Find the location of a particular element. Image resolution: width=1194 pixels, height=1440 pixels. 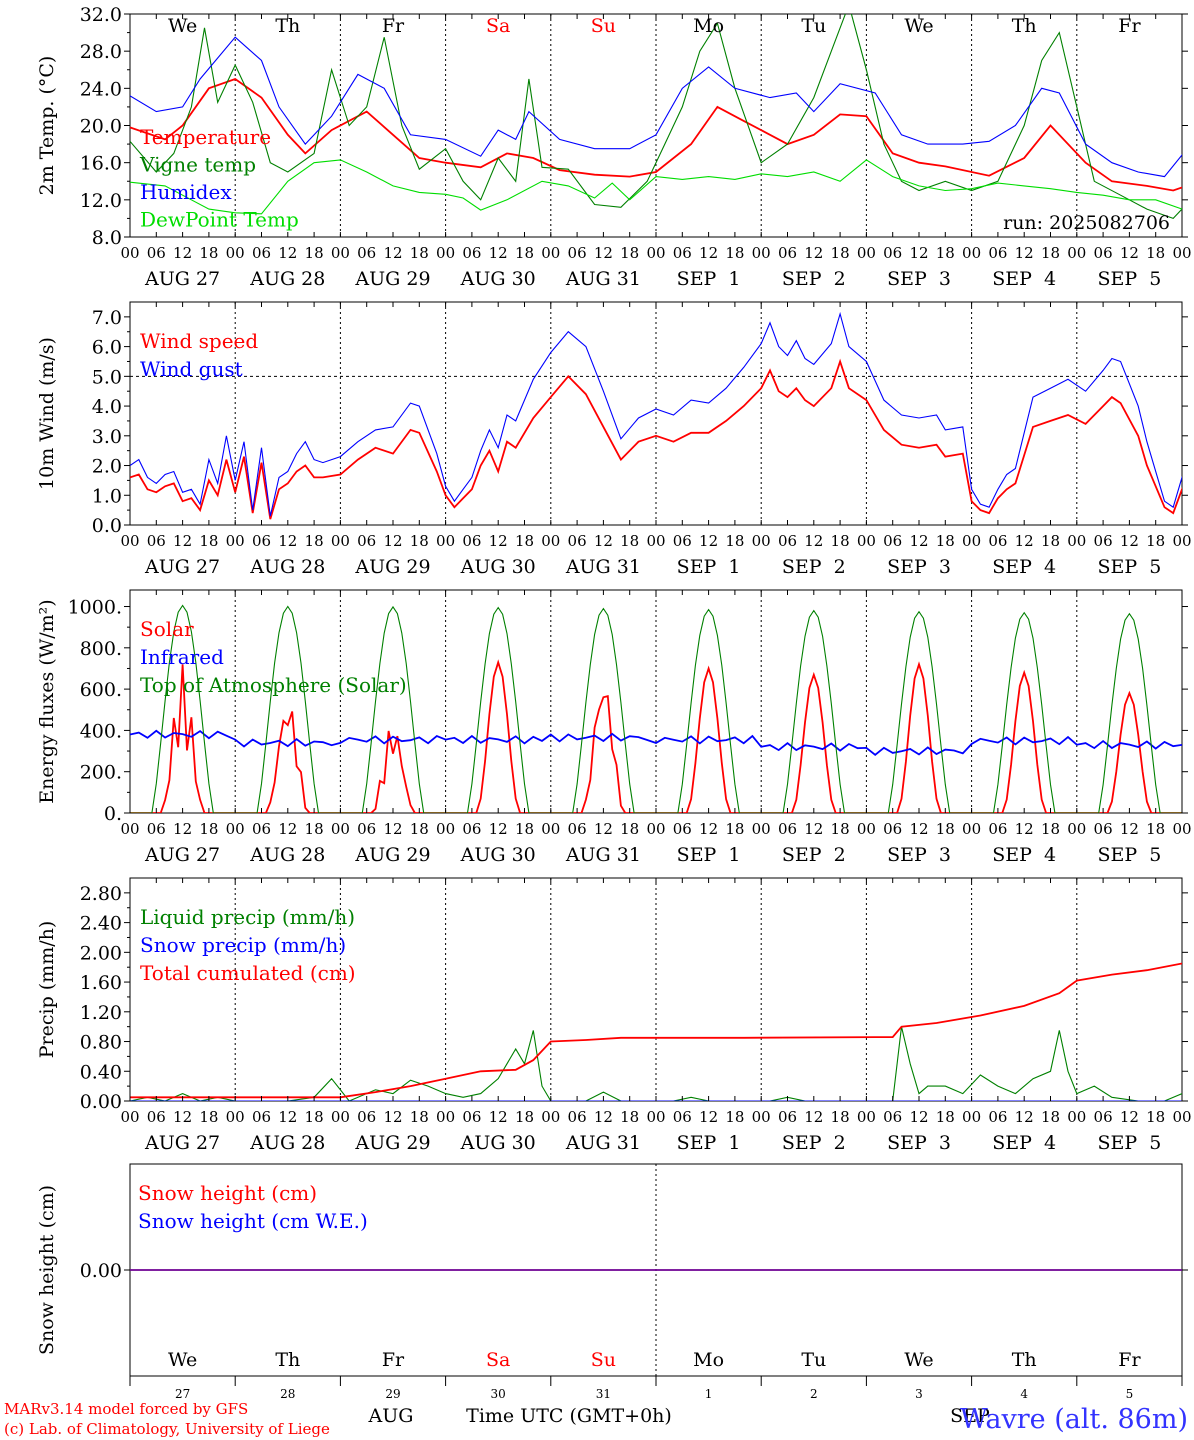

y-tick-label: 20.0 is located at coordinates (101, 127).